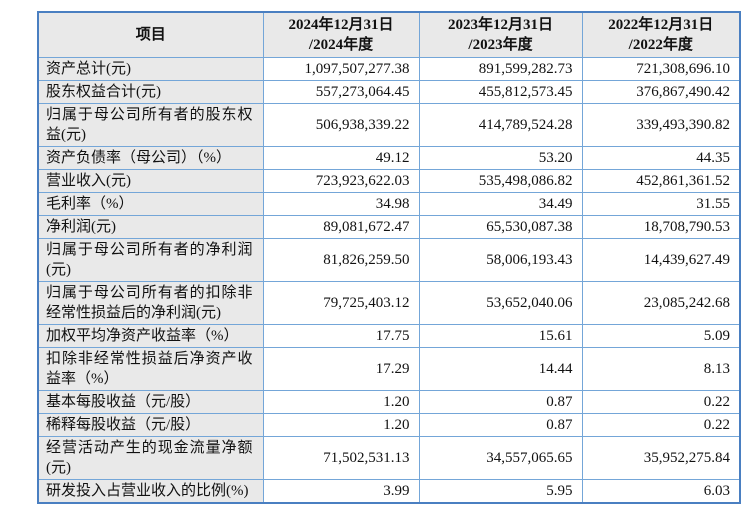 The width and height of the screenshot is (750, 509). Describe the element at coordinates (150, 458) in the screenshot. I see `row-label: 经营活动产生的现金流量净额(元)` at that location.